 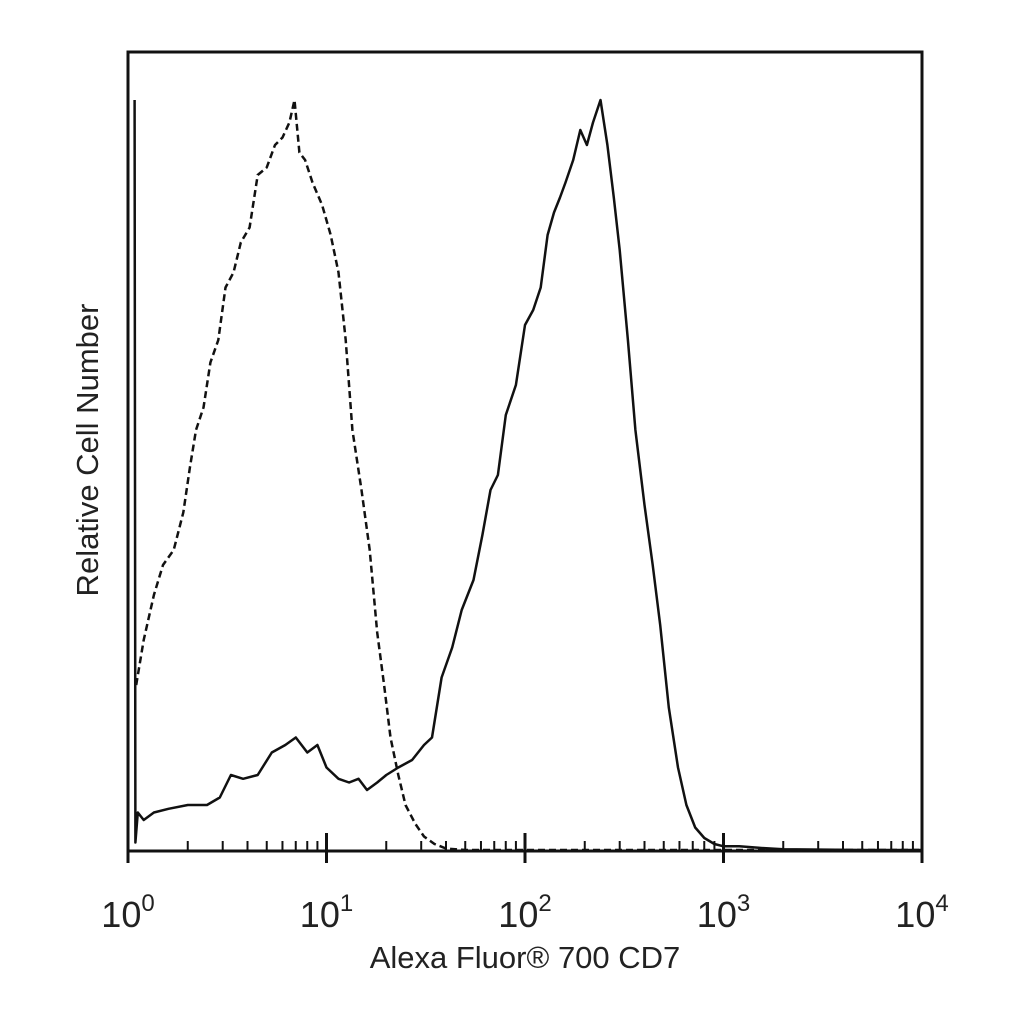 What do you see at coordinates (525, 957) in the screenshot?
I see `x-axis-title: Alexa Fluor® 700 CD7` at bounding box center [525, 957].